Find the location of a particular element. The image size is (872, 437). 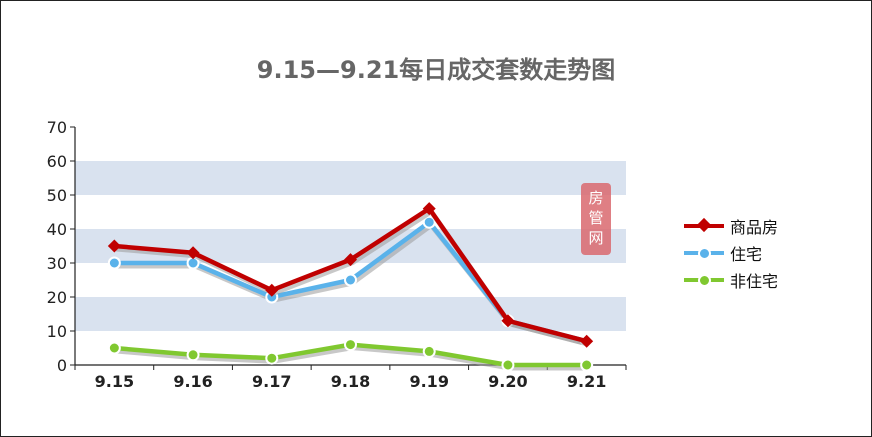

x-tick-label: 9.19 is located at coordinates (428, 381).